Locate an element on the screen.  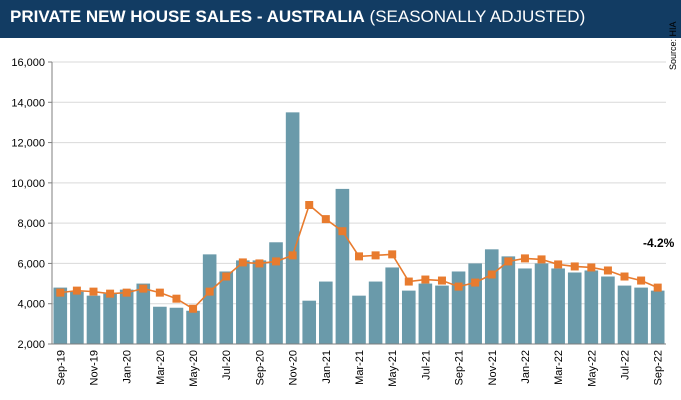
title-subtitle: (SEASONALLY ADJUSTED) is located at coordinates (475, 16).